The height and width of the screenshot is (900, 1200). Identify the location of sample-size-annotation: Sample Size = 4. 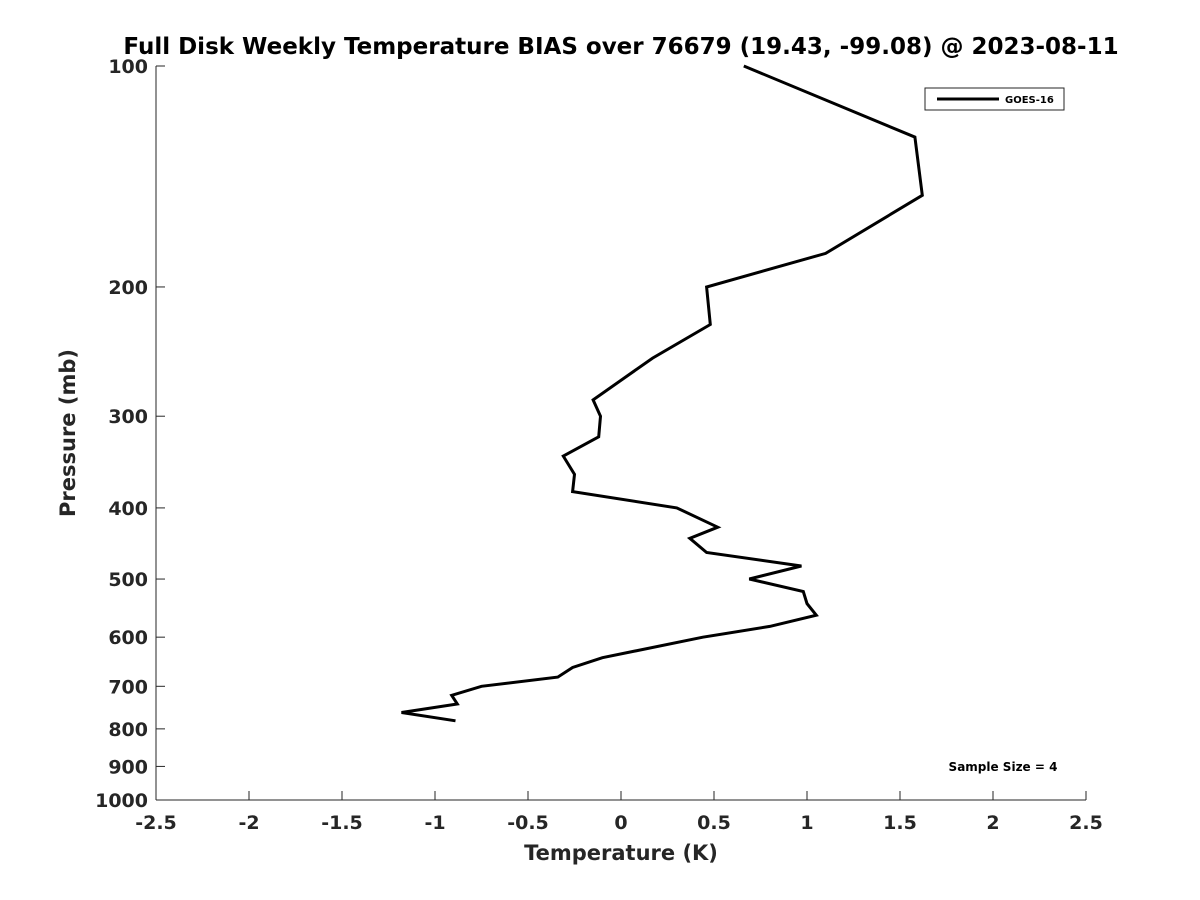
(1003, 767).